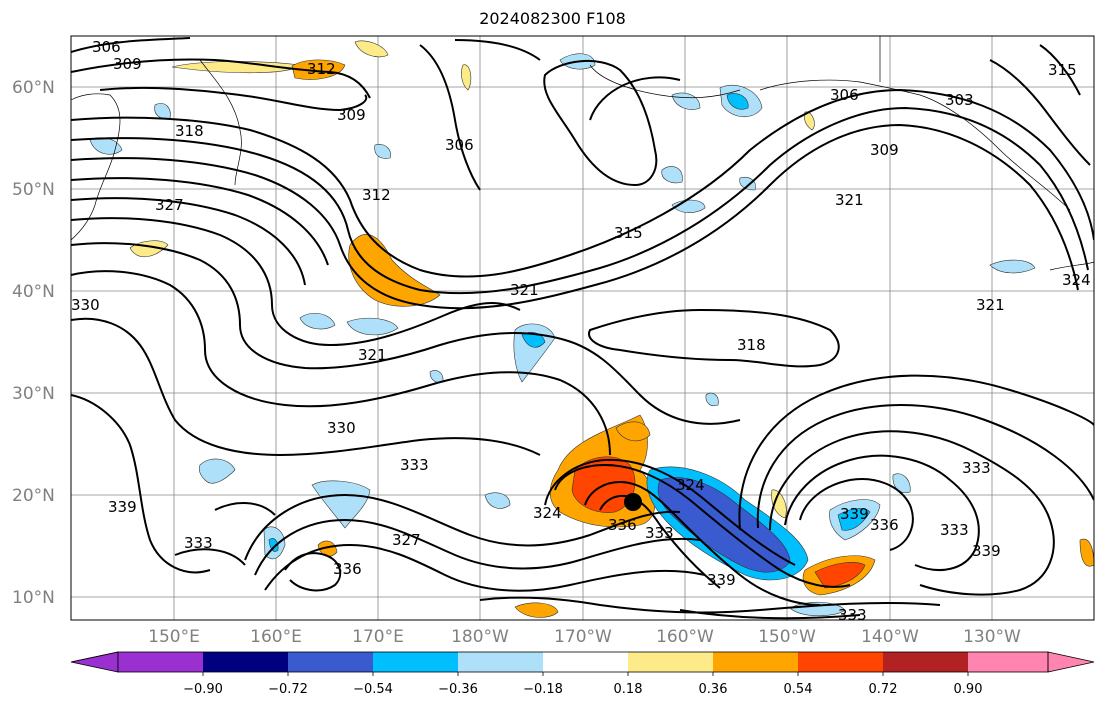  What do you see at coordinates (685, 637) in the screenshot?
I see `lon-label: 160°W` at bounding box center [685, 637].